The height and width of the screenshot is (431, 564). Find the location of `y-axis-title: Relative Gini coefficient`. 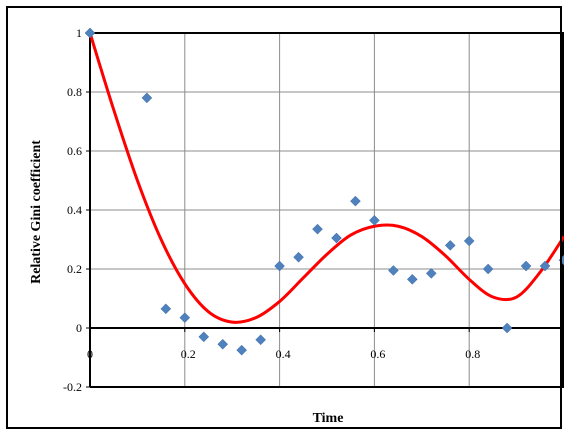

y-axis-title: Relative Gini coefficient is located at coordinates (36, 212).